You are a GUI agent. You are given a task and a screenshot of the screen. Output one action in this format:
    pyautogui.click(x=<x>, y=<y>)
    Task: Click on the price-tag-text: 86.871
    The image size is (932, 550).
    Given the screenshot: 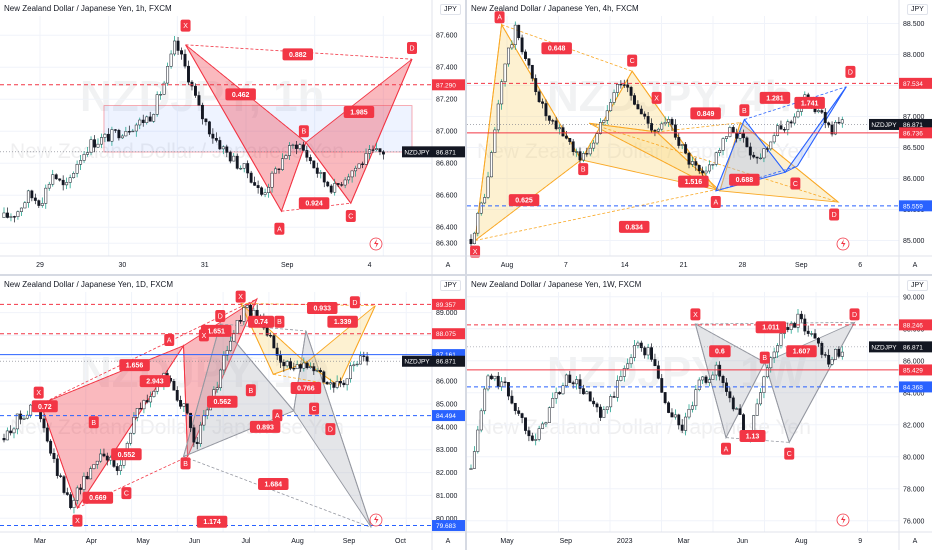 What is the action you would take?
    pyautogui.click(x=446, y=152)
    